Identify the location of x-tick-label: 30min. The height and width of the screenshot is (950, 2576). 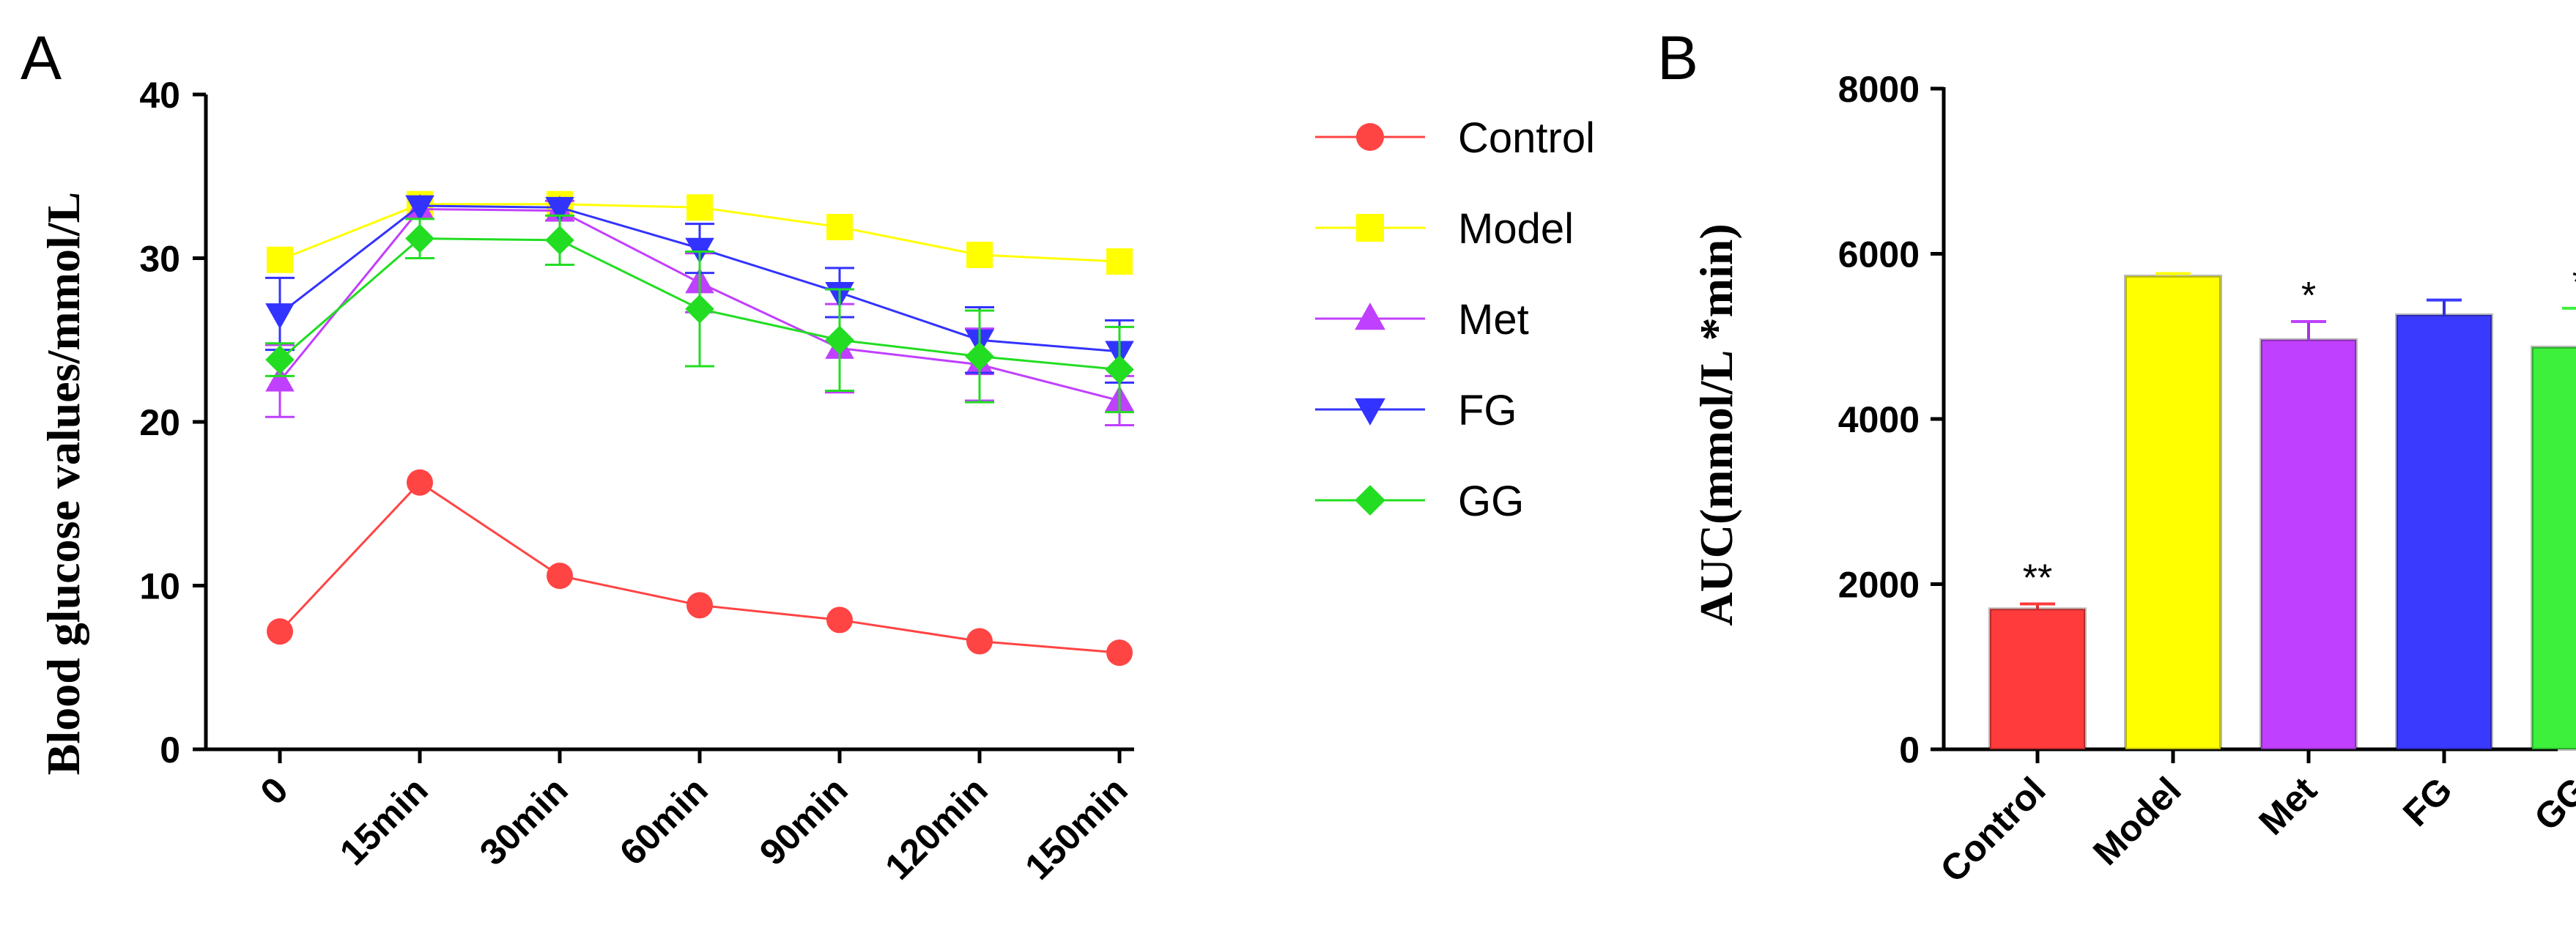
(524, 821).